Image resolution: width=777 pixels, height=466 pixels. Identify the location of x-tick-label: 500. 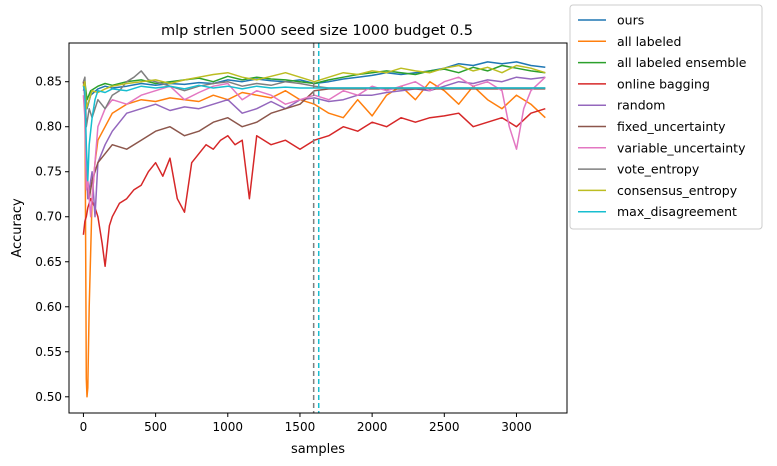
(155, 427).